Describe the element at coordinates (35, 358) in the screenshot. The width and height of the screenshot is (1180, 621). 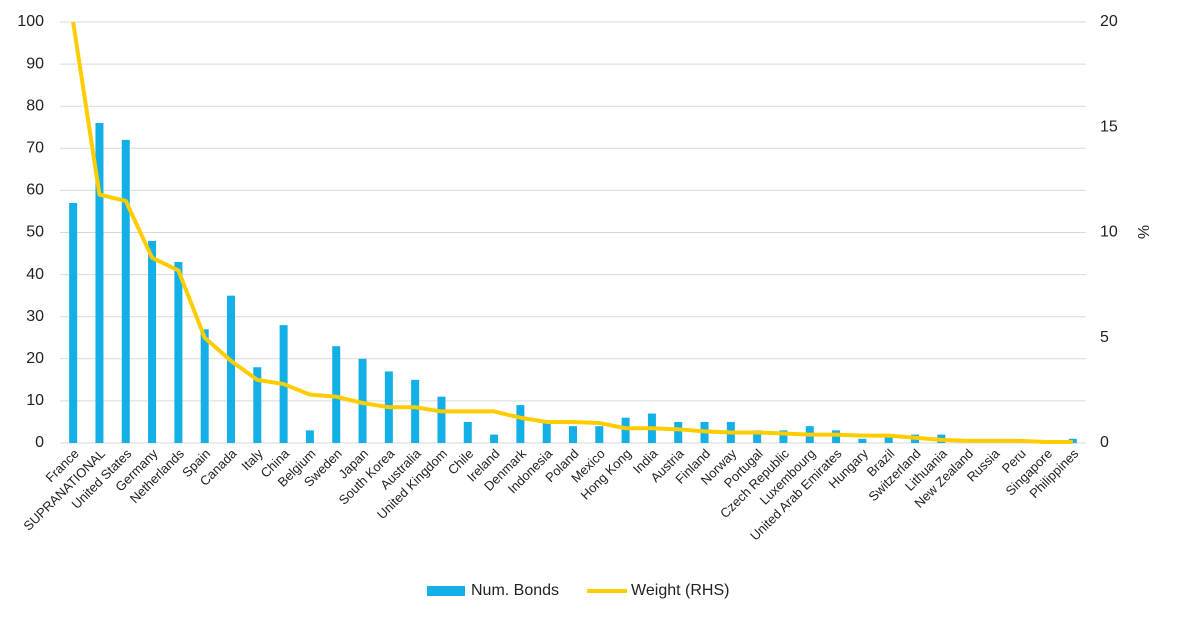
I see `y-tick-label: 20` at that location.